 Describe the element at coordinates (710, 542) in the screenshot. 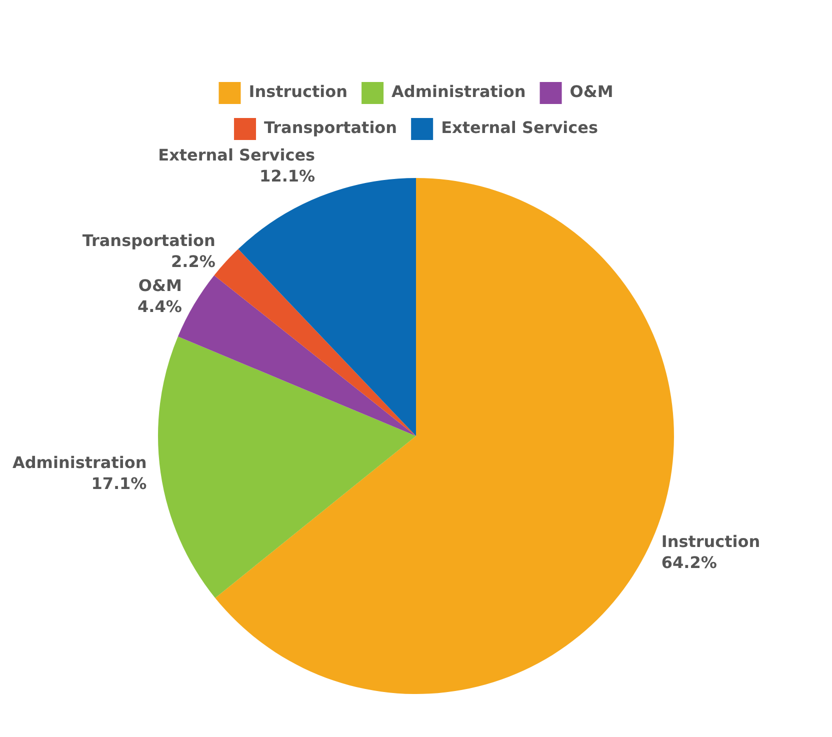

I see `slice-label: Instruction` at that location.